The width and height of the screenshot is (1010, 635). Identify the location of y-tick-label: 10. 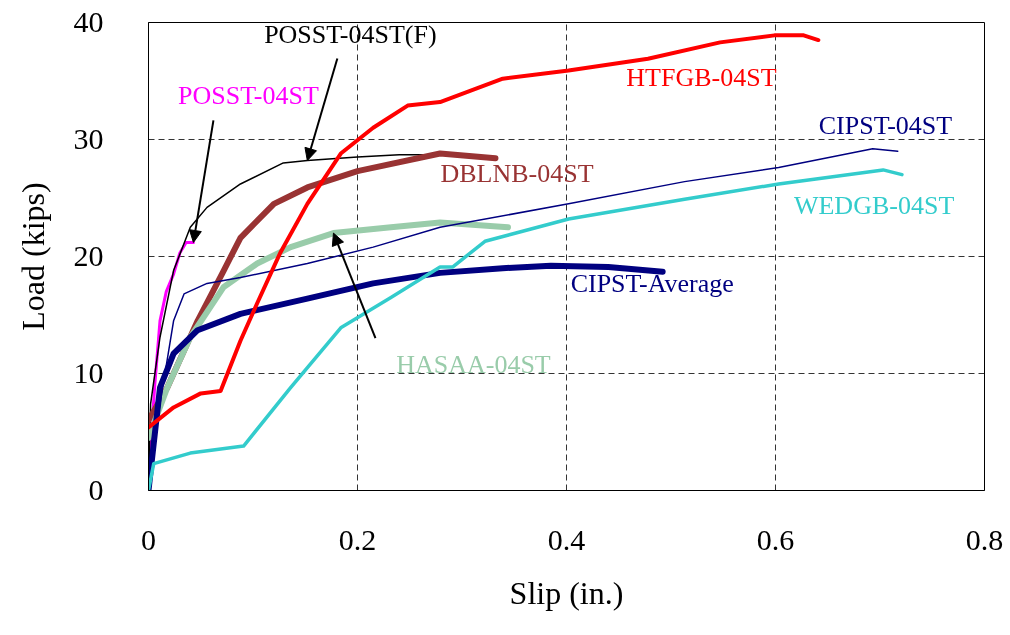
(88, 372).